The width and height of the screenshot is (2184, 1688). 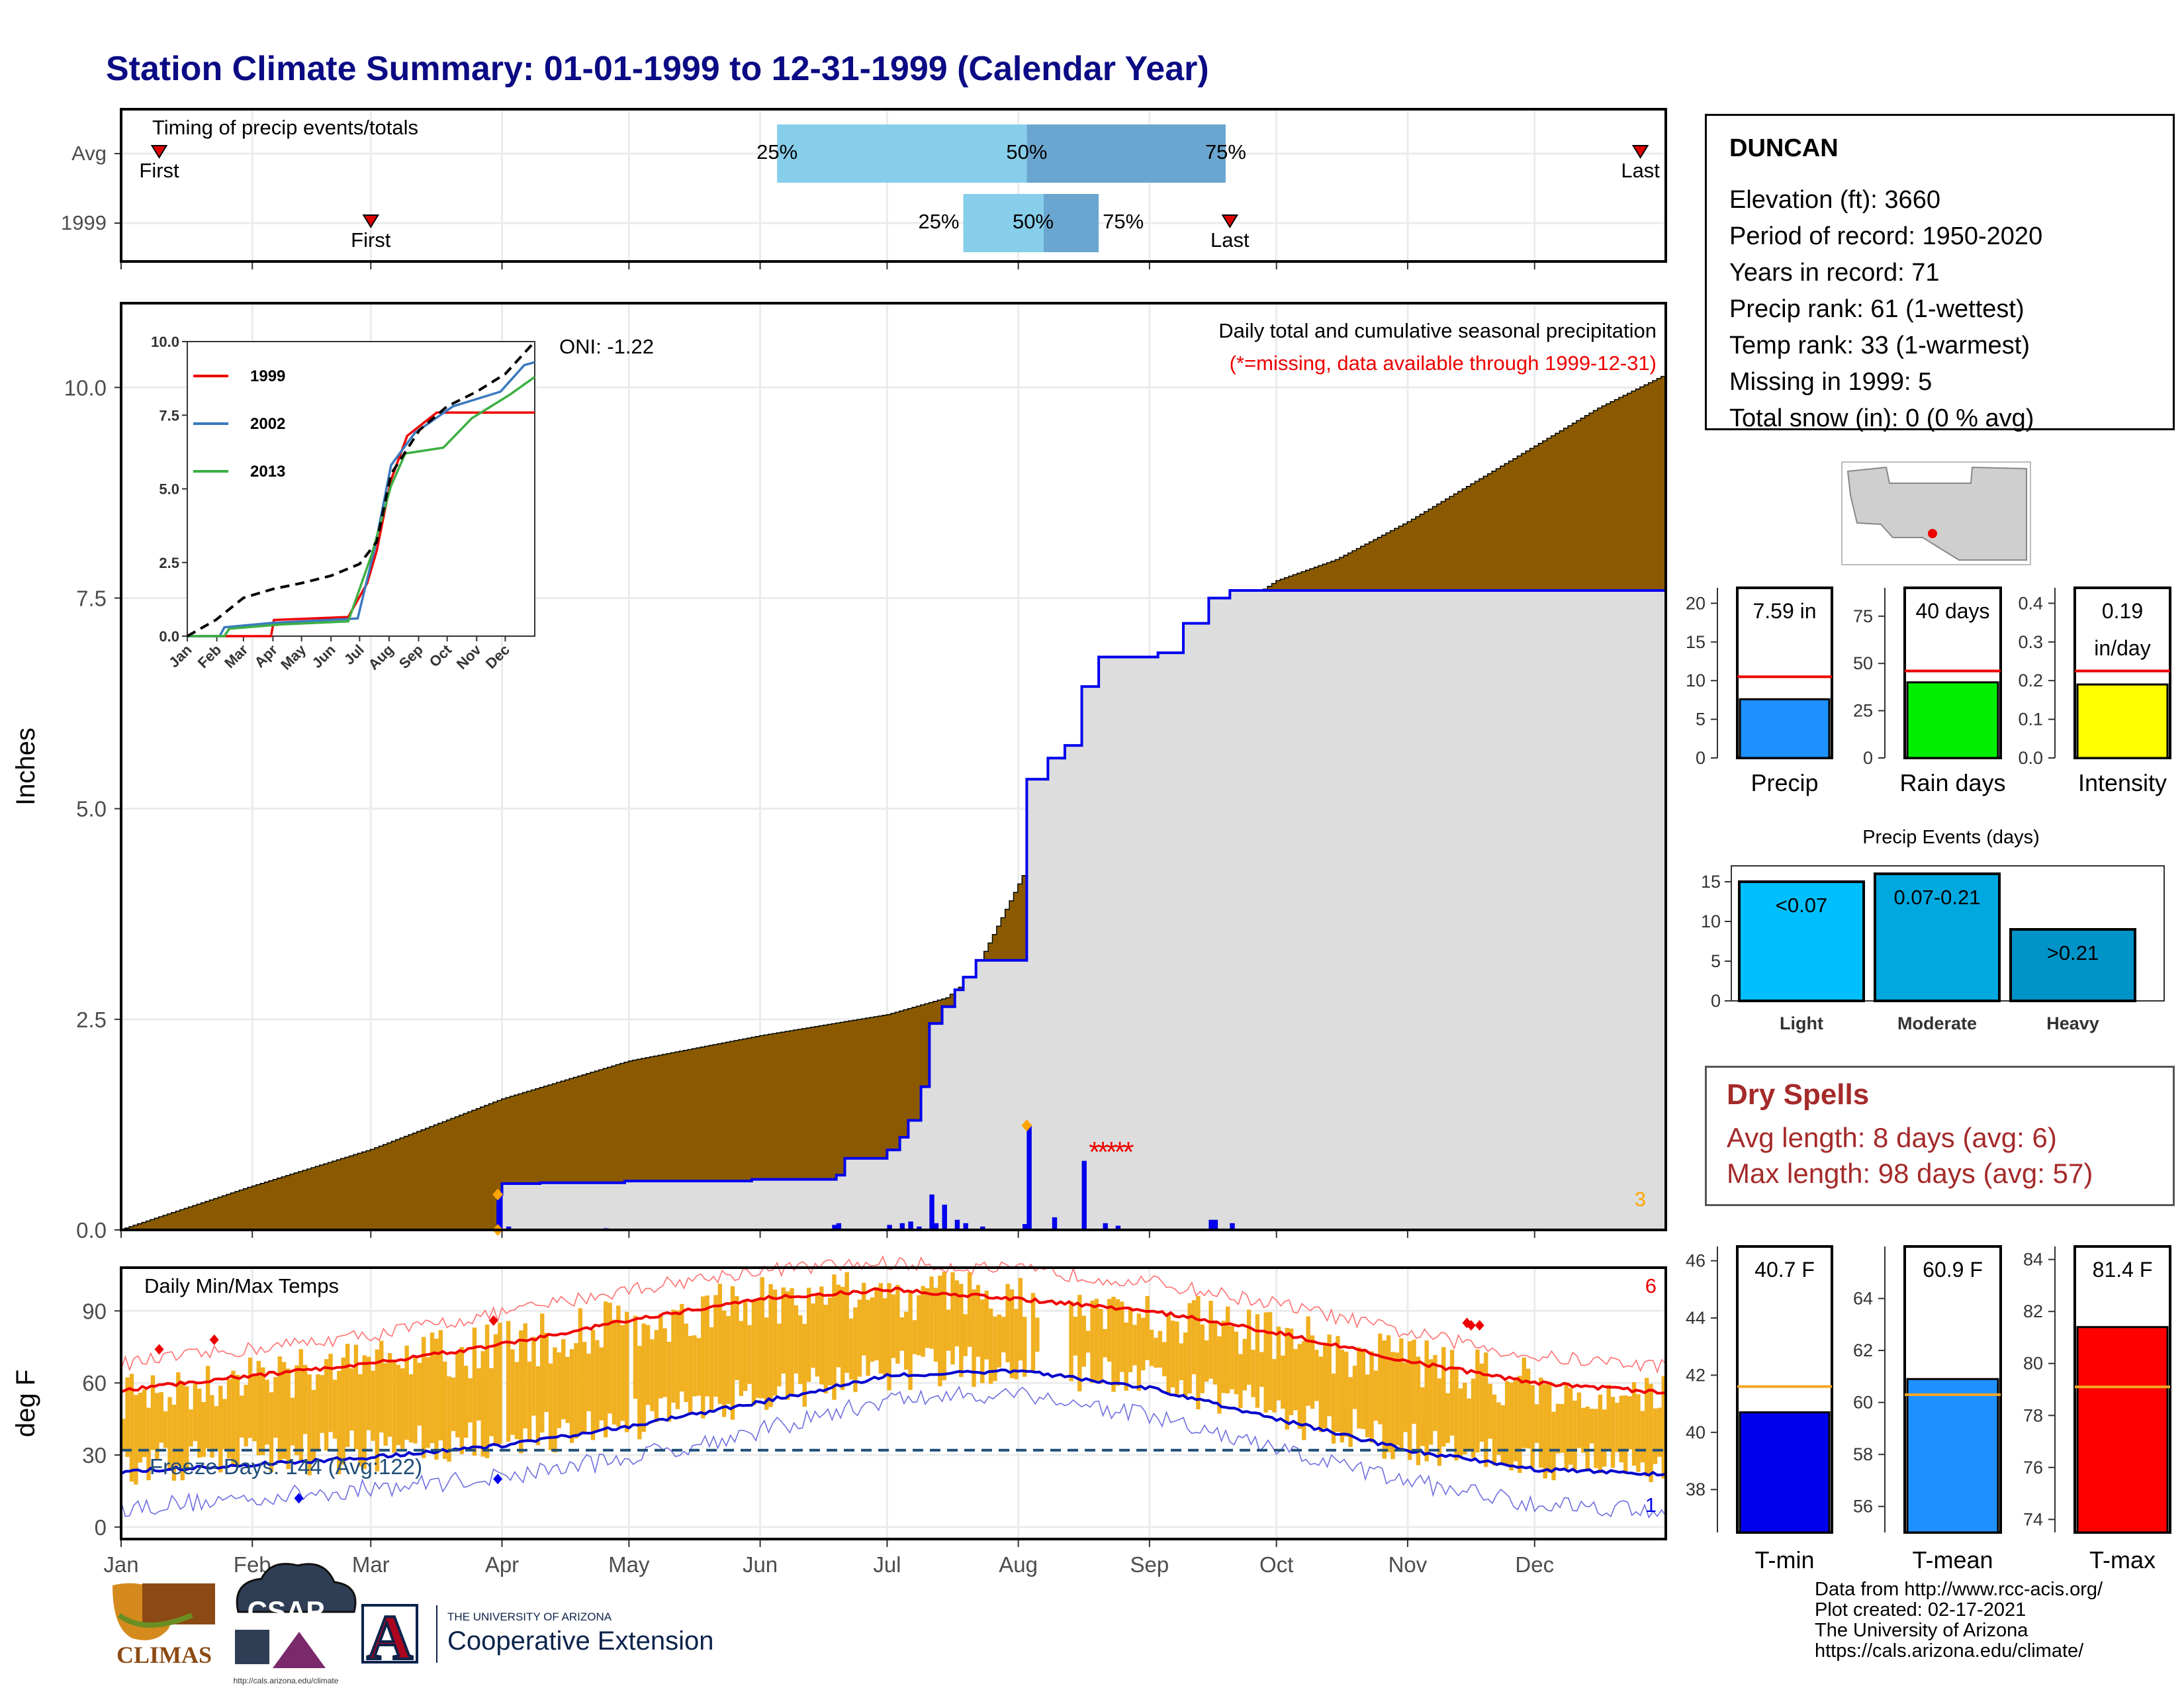 I want to click on temp-y-tick-label: 90, so click(x=95, y=1311).